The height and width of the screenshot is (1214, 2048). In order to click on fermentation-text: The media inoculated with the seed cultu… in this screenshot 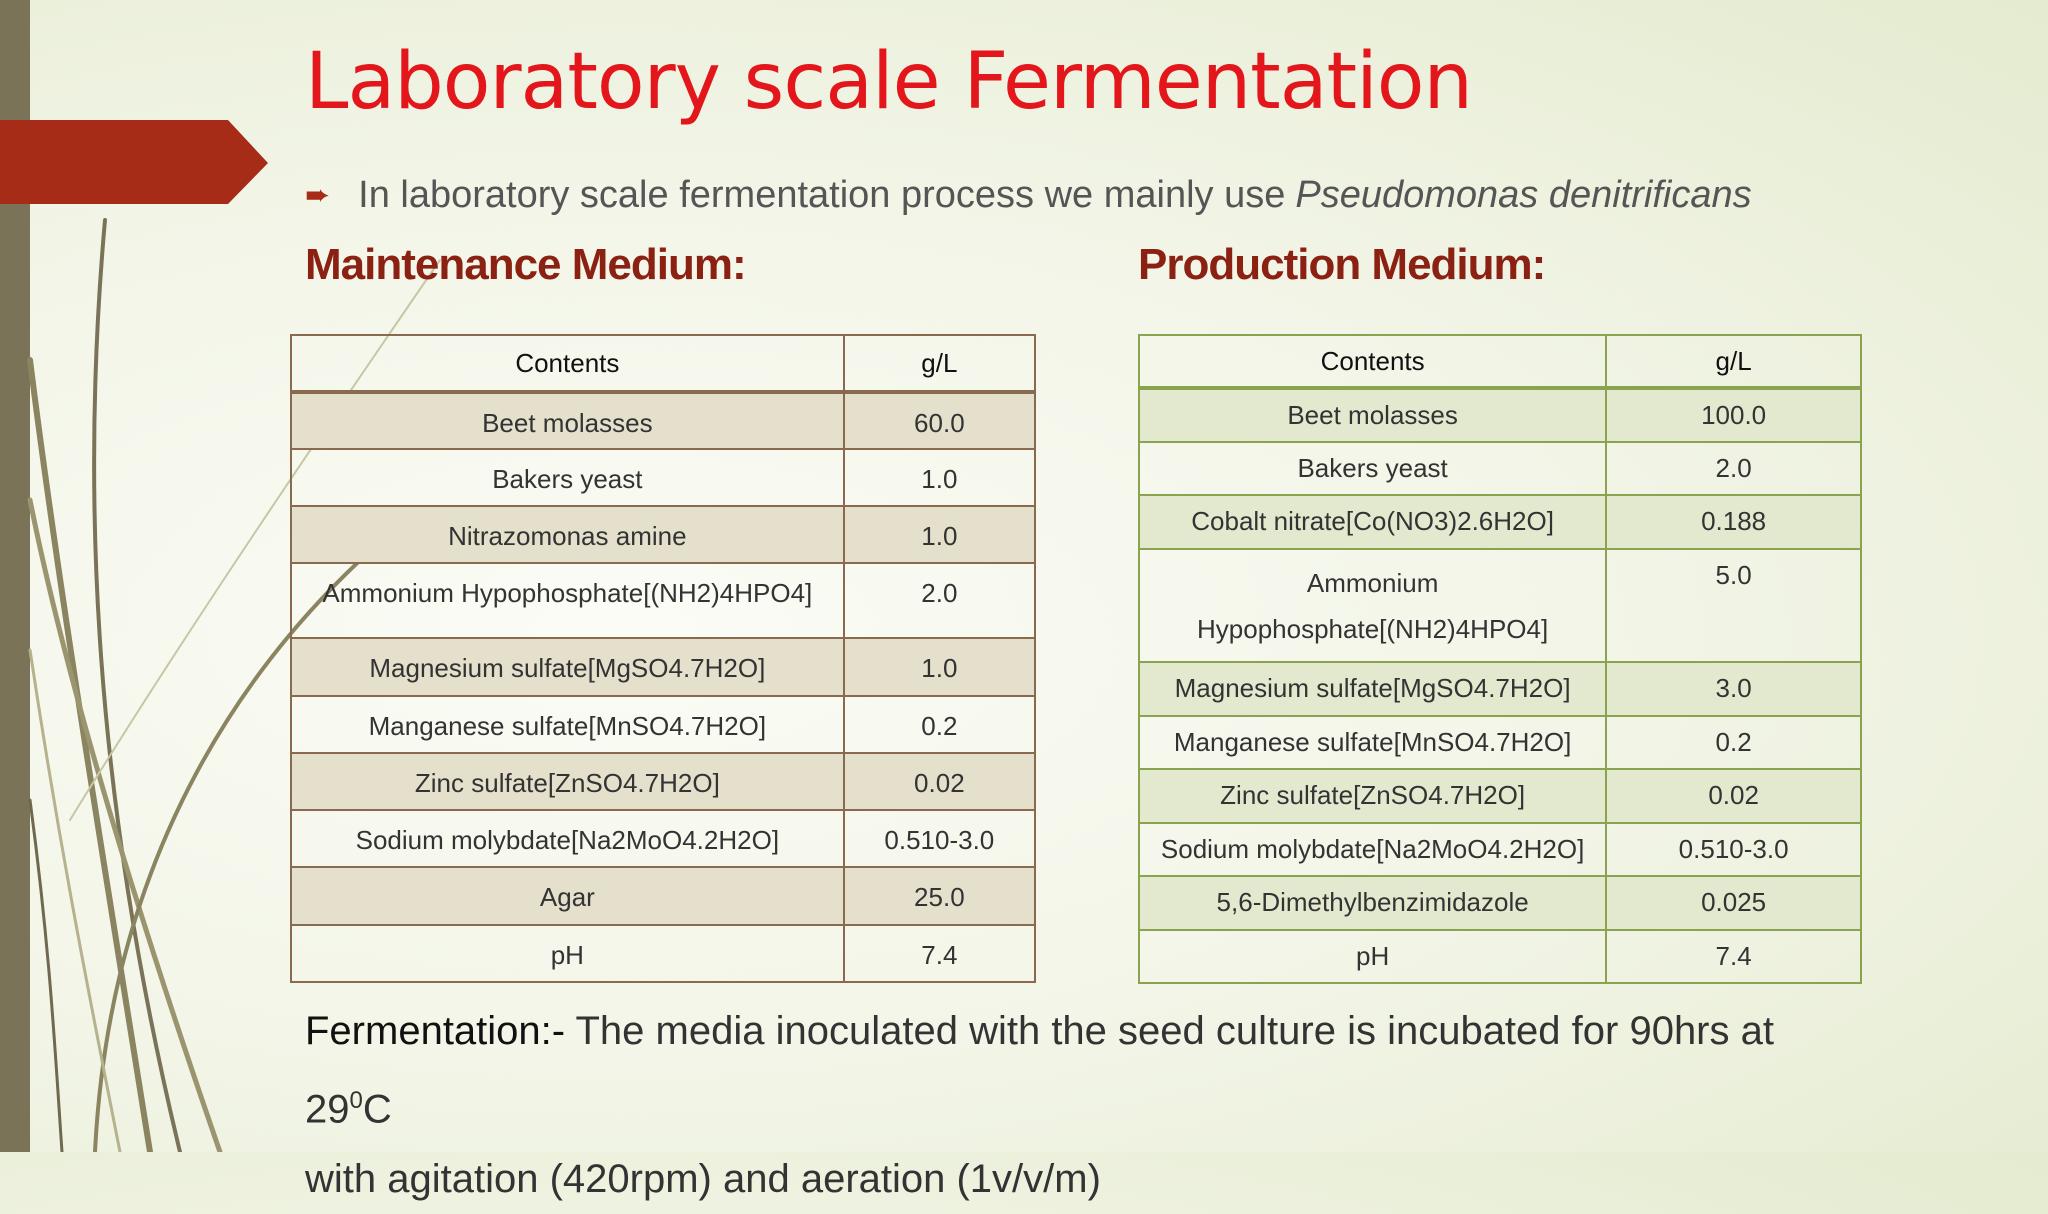, I will do `click(1039, 1070)`.